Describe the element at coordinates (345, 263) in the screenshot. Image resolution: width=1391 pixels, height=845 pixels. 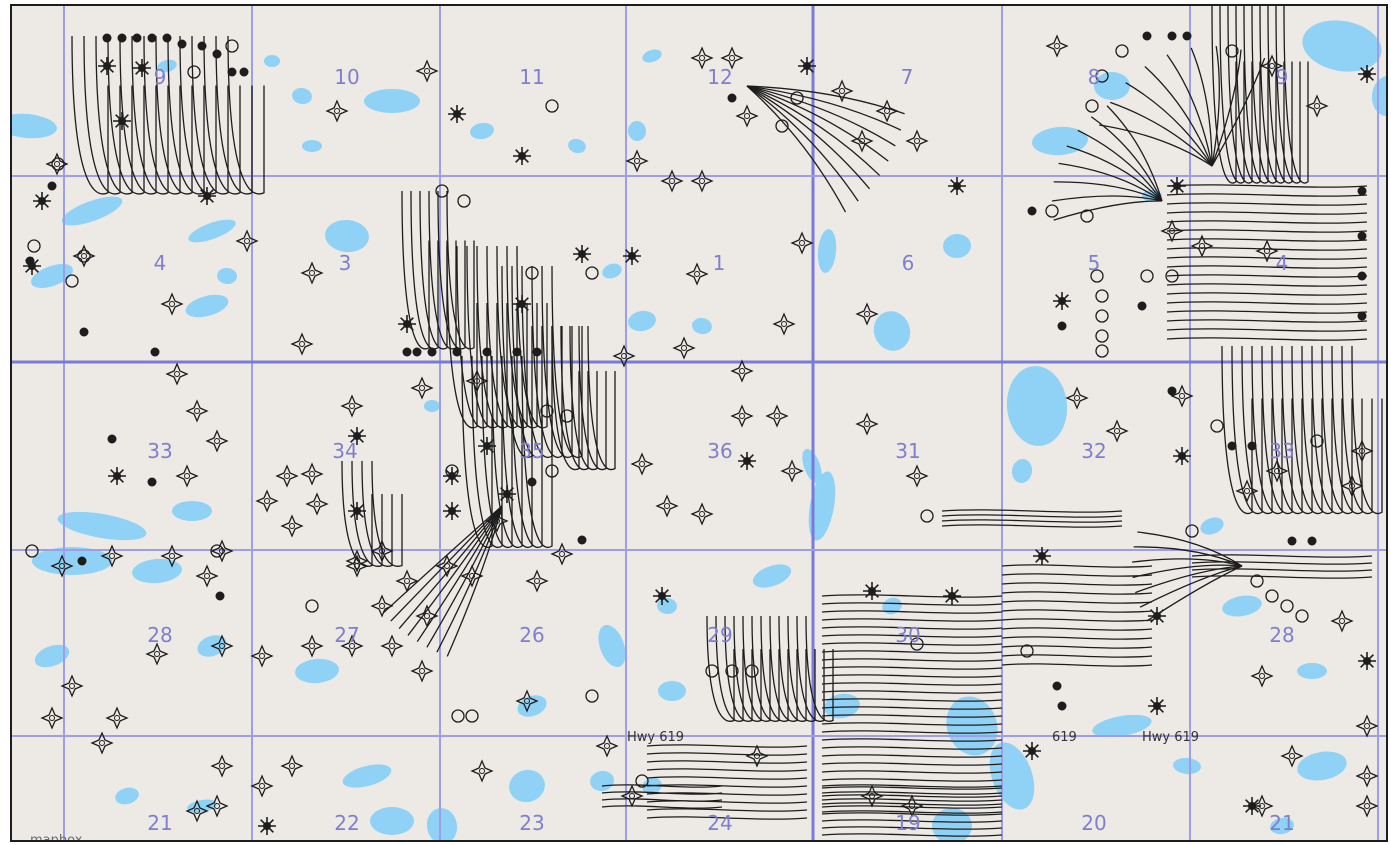
I see `section-number: 3` at that location.